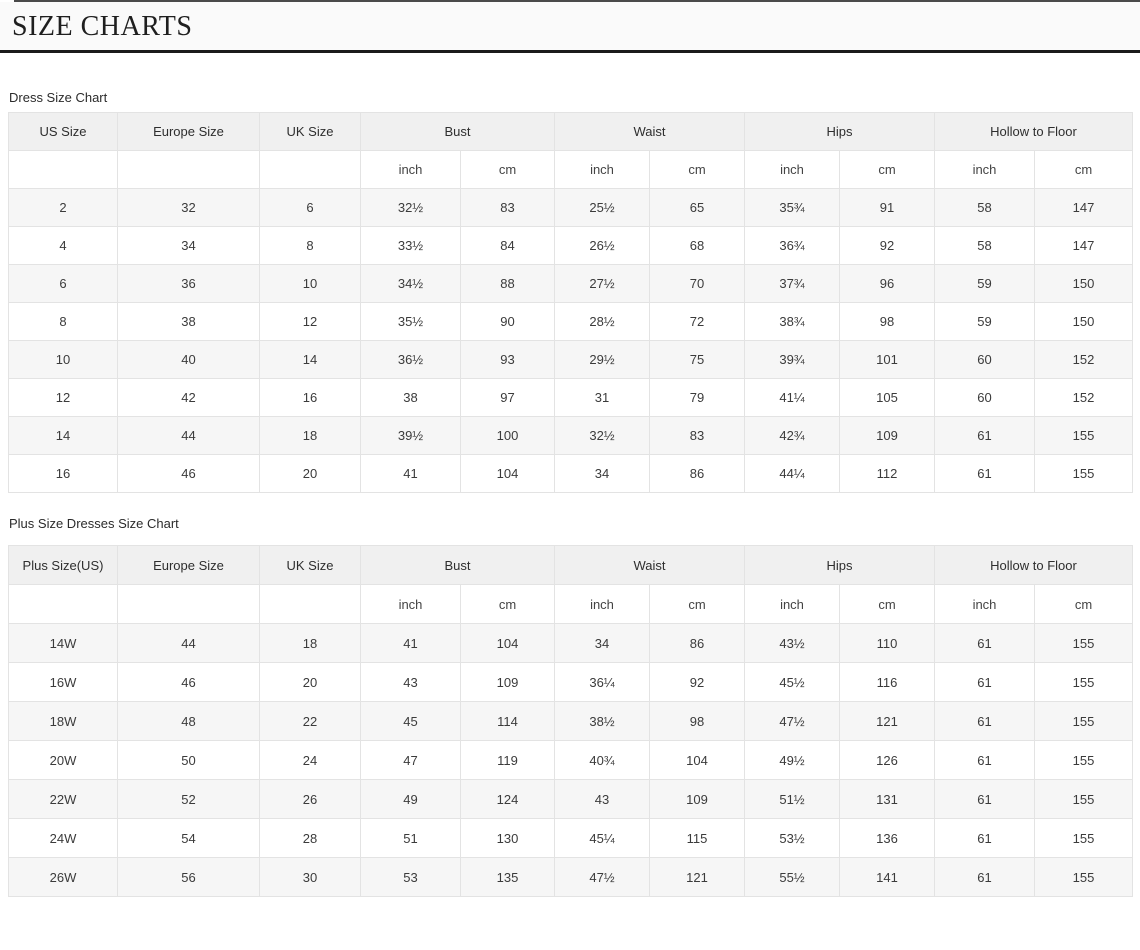  What do you see at coordinates (887, 760) in the screenshot?
I see `table-cell: 126` at bounding box center [887, 760].